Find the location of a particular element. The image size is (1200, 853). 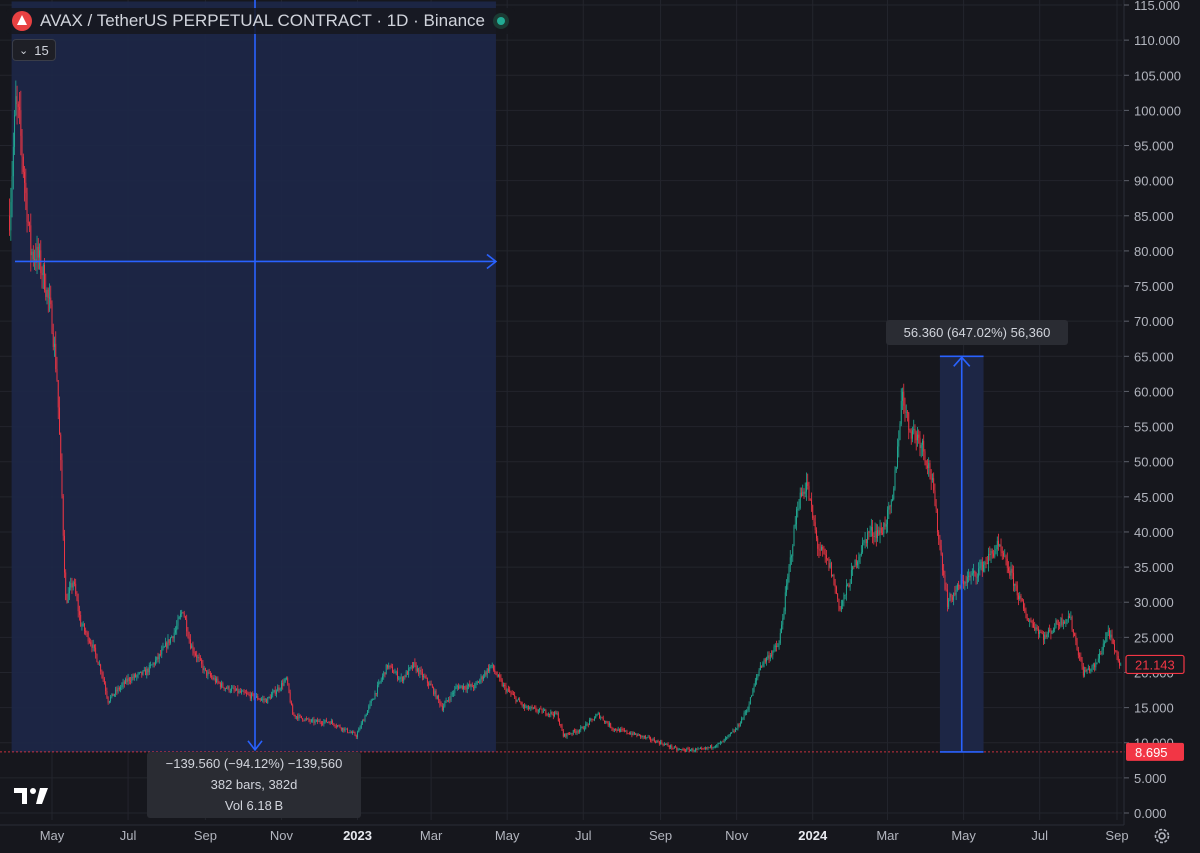

tradingview-logo-icon is located at coordinates (32, 796).